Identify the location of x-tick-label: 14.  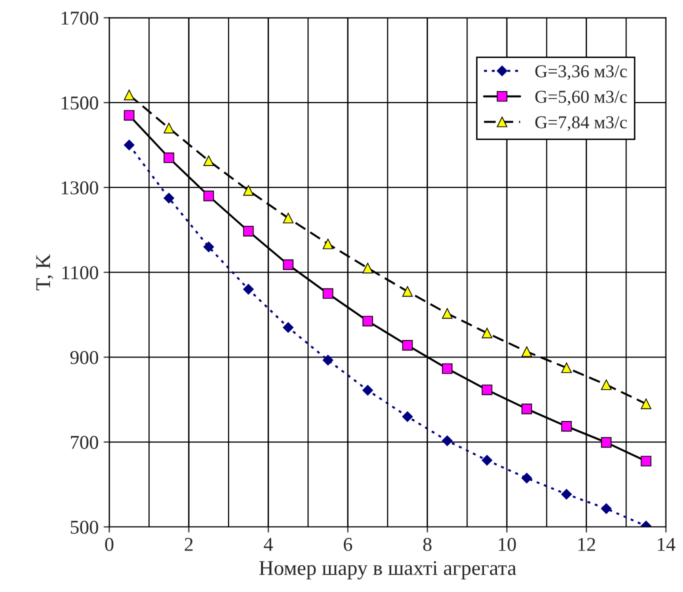
(667, 544).